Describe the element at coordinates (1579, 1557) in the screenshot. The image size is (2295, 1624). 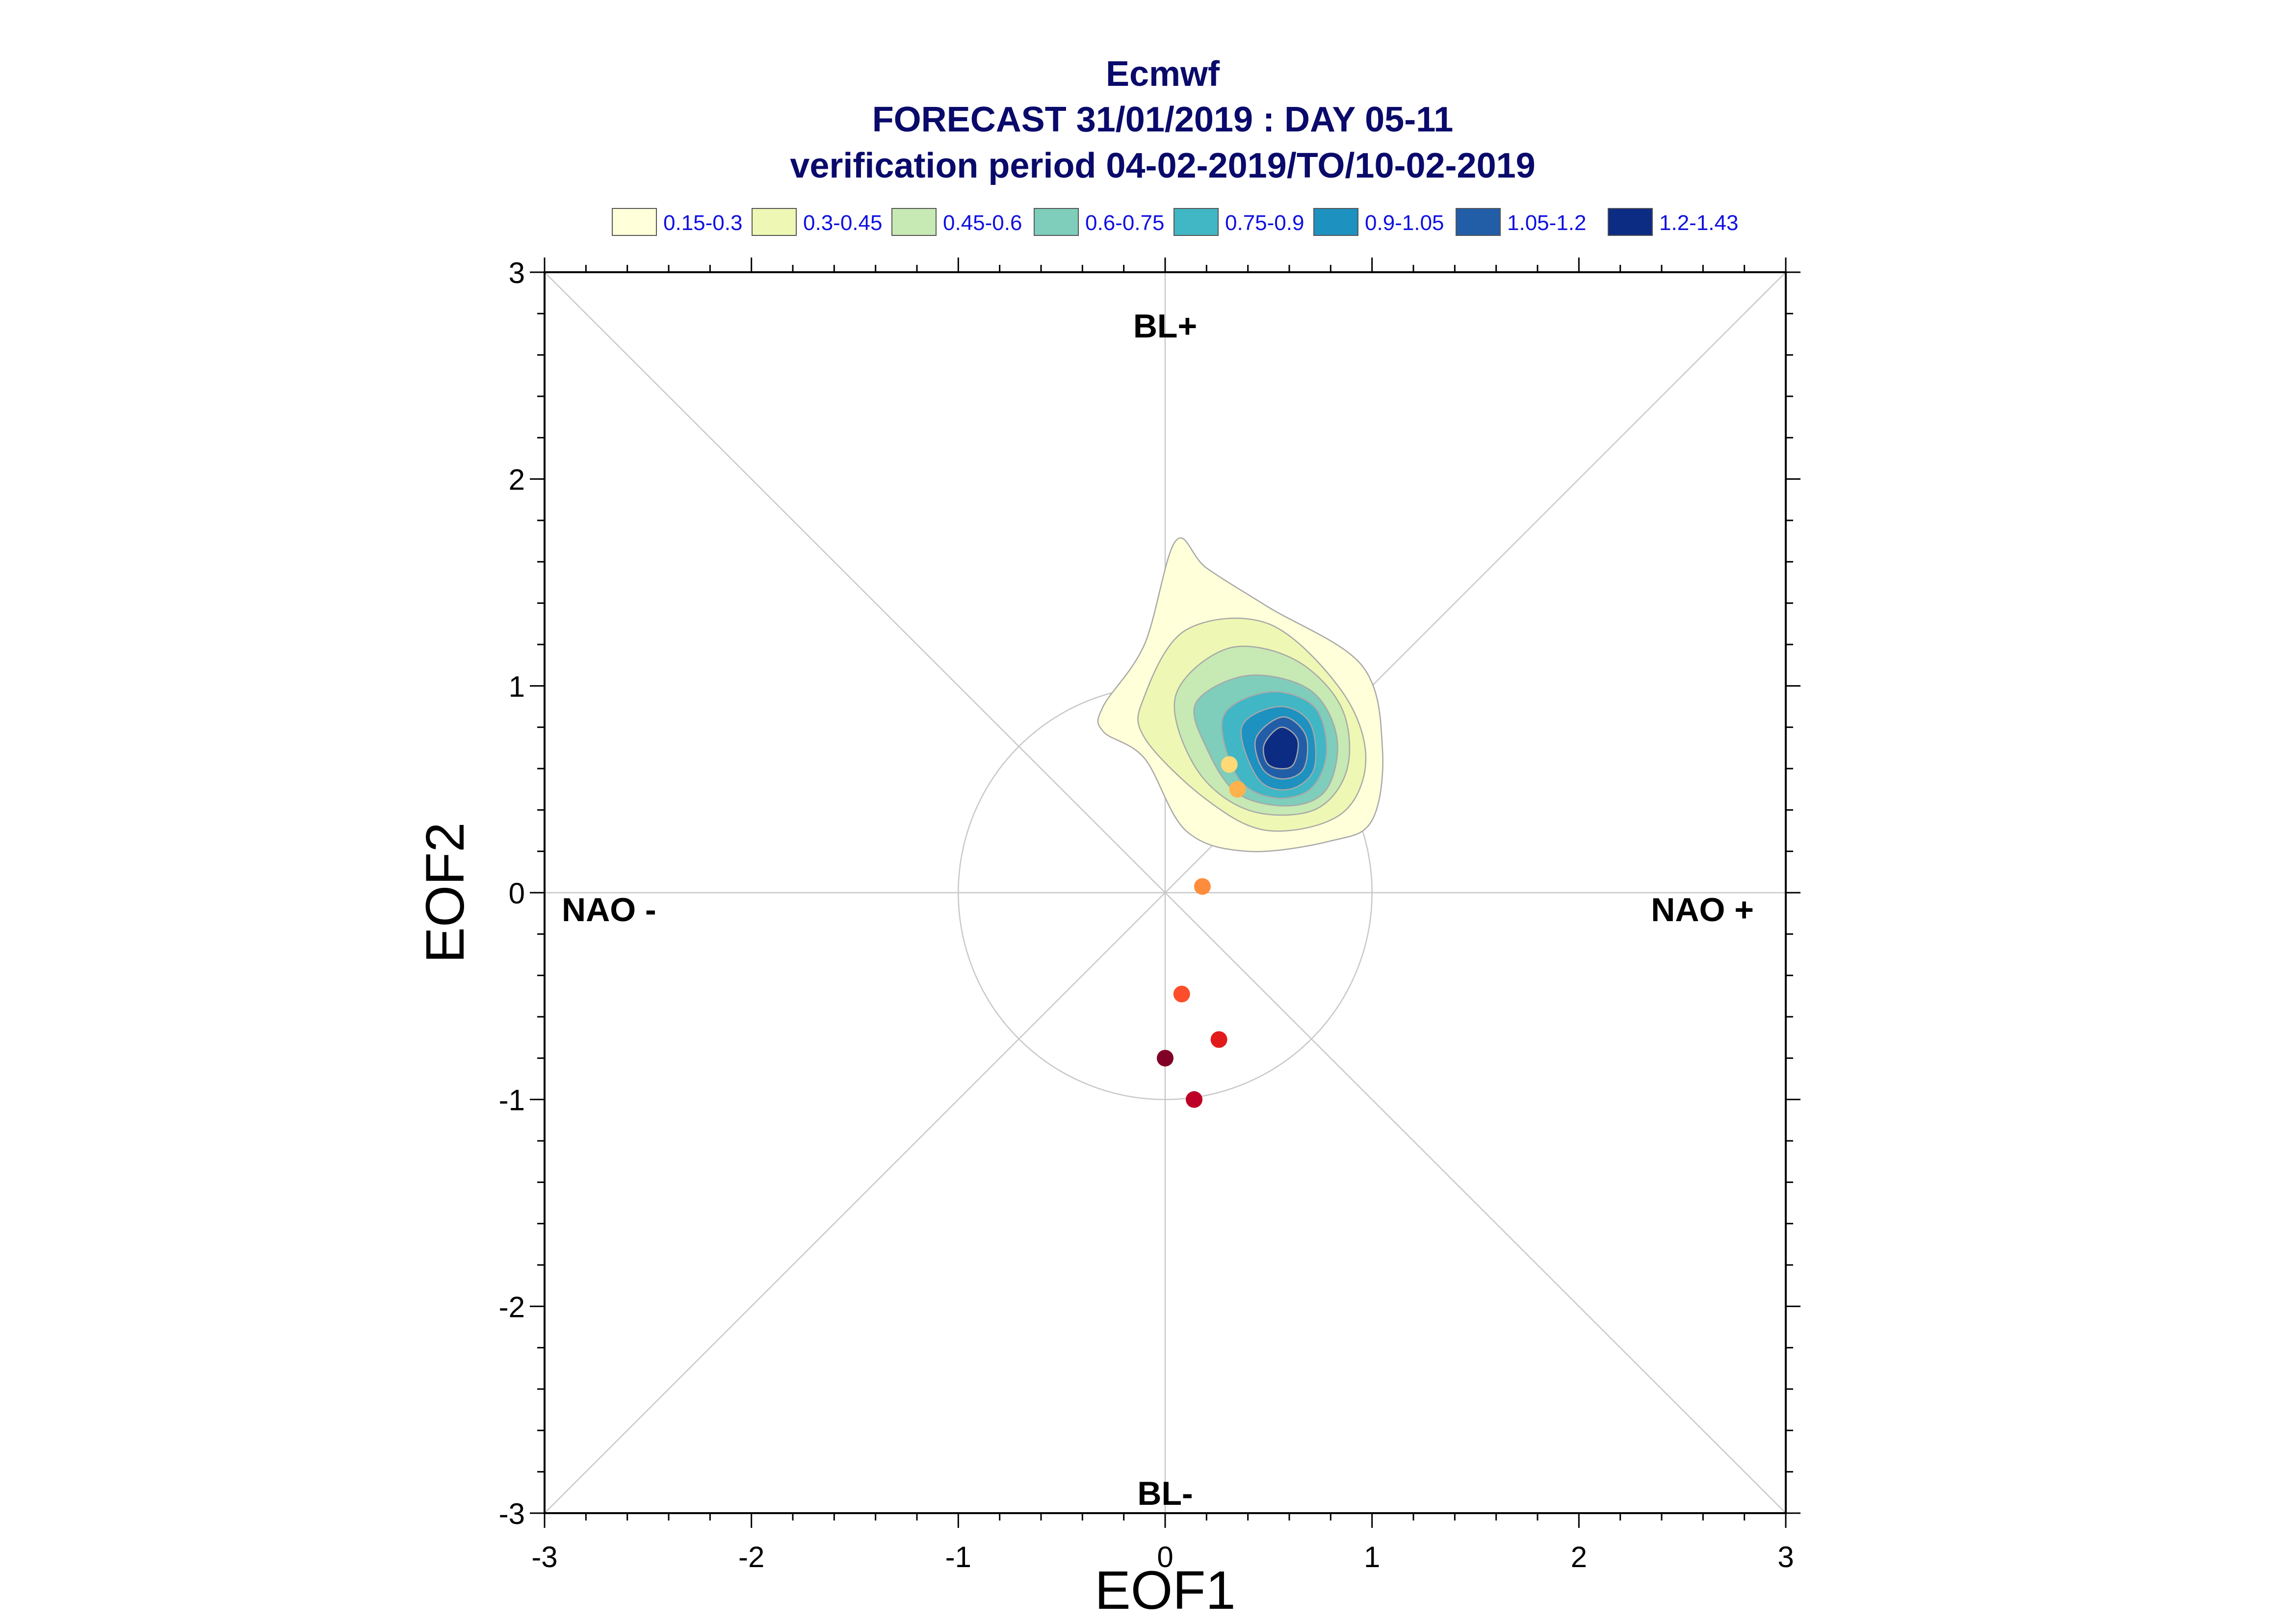
I see `x-tick-label: 2` at that location.